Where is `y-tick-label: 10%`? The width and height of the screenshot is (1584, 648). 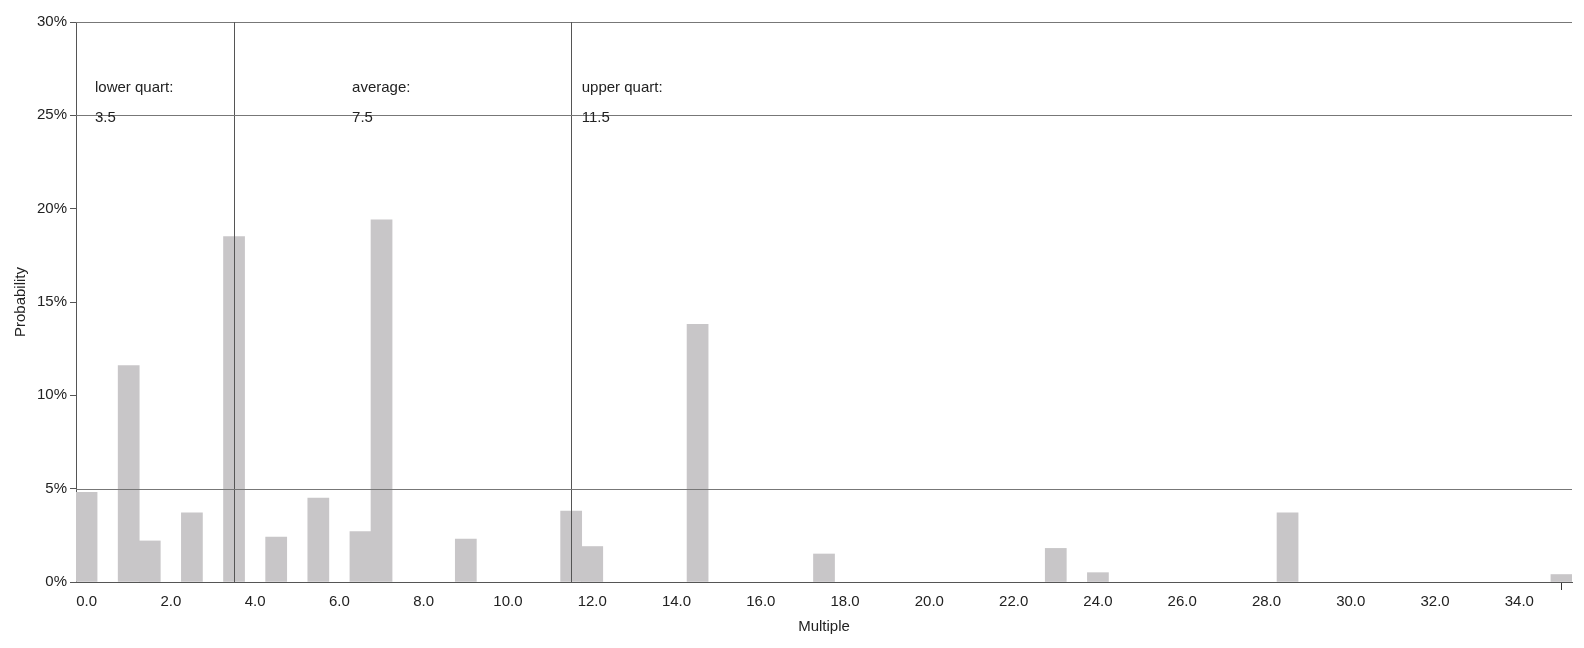
y-tick-label: 10% is located at coordinates (52, 394).